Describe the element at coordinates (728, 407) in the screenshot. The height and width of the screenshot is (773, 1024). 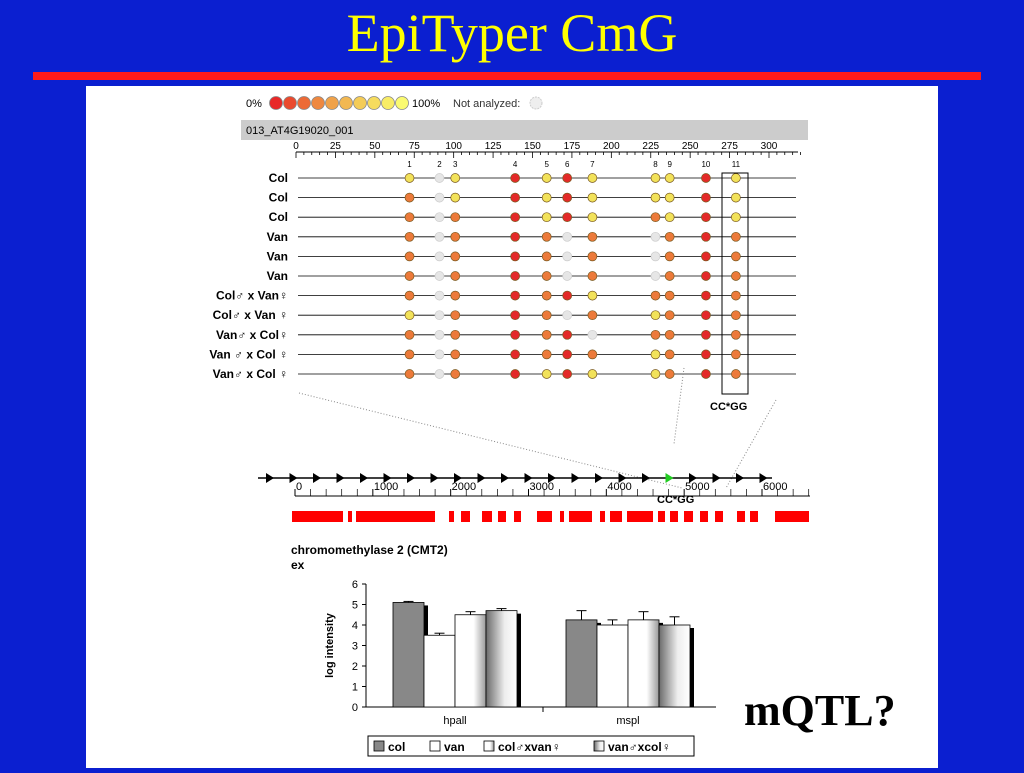
I see `highlight-label: CC*GG` at that location.